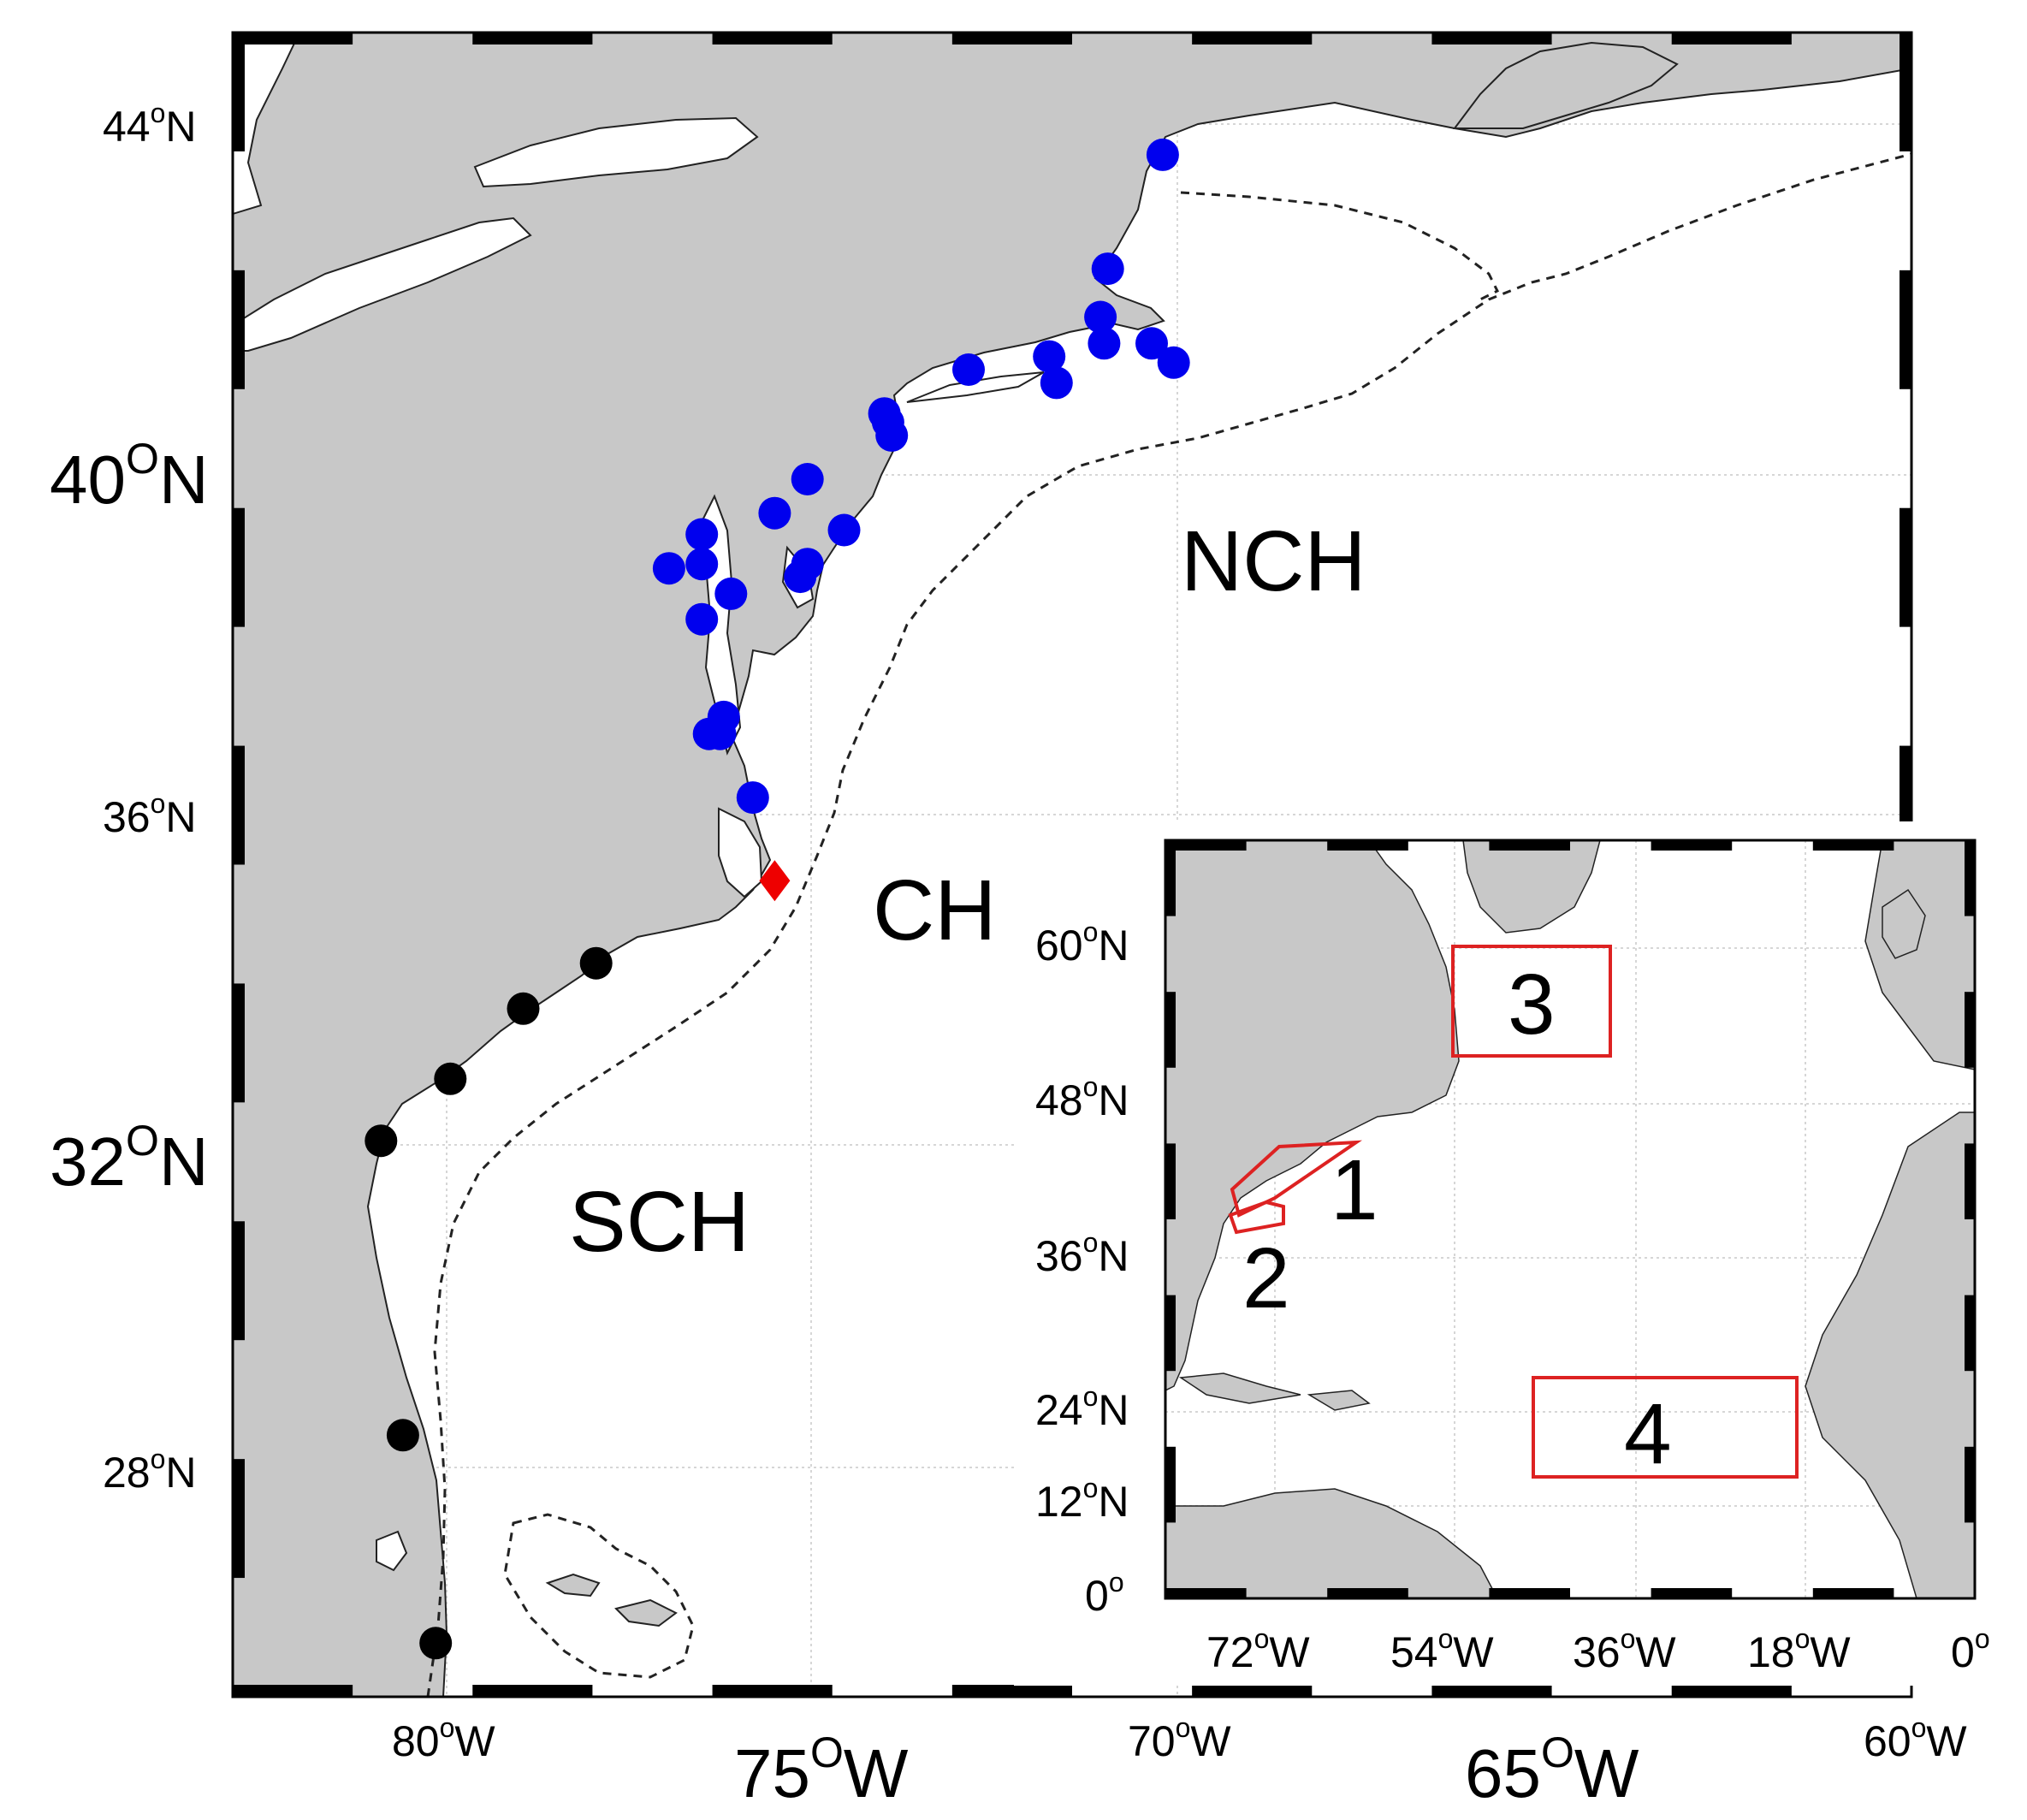 This screenshot has width=2027, height=1820. I want to click on inset-cuba, so click(1239, 1388).